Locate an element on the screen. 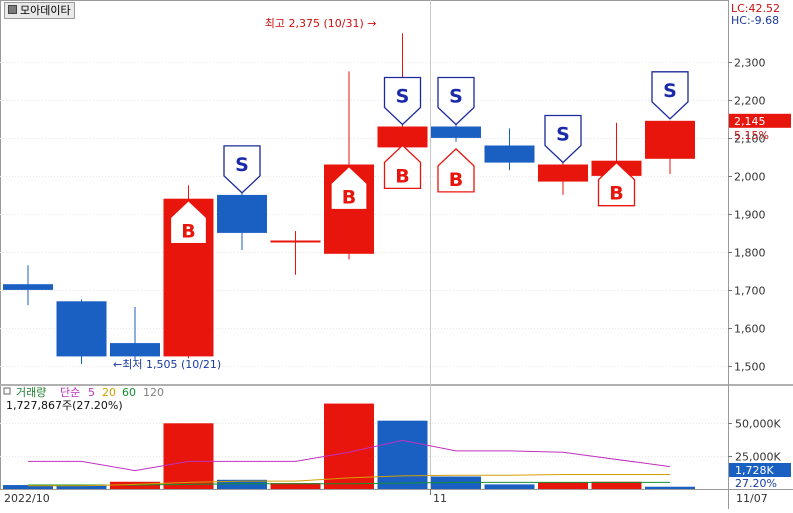  volume-indicator-label: 거래량 is located at coordinates (31, 392).